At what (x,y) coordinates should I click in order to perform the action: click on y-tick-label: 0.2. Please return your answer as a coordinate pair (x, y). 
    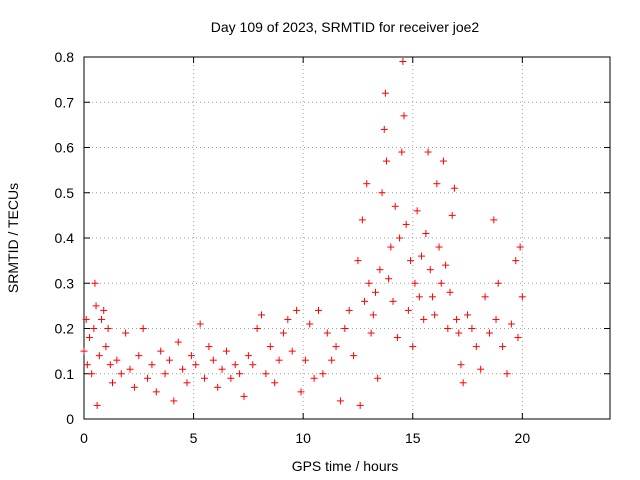
    Looking at the image, I should click on (65, 329).